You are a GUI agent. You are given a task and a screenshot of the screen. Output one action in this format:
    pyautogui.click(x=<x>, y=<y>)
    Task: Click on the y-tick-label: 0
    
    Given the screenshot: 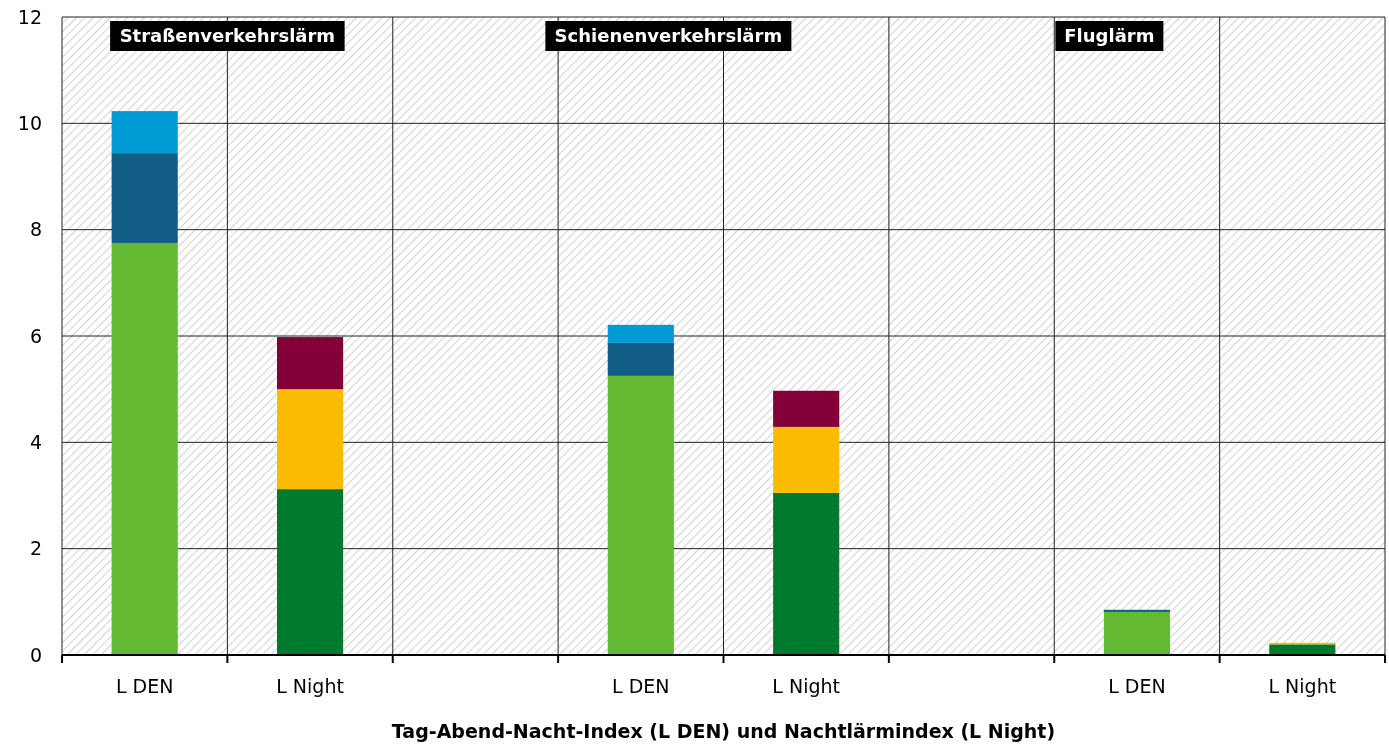 What is the action you would take?
    pyautogui.click(x=35, y=654)
    